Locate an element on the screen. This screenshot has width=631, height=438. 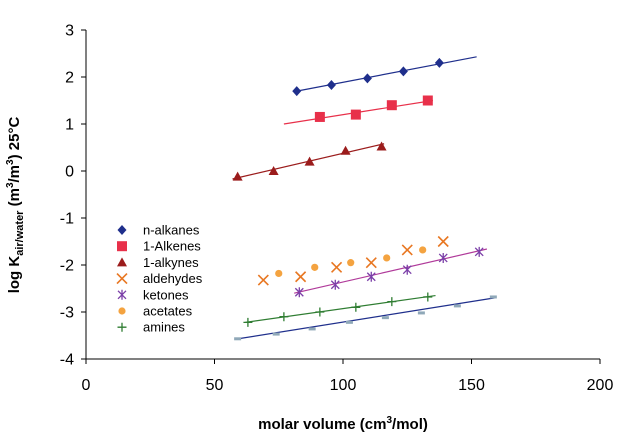
legend-label-ketones: ketones is located at coordinates (166, 294).